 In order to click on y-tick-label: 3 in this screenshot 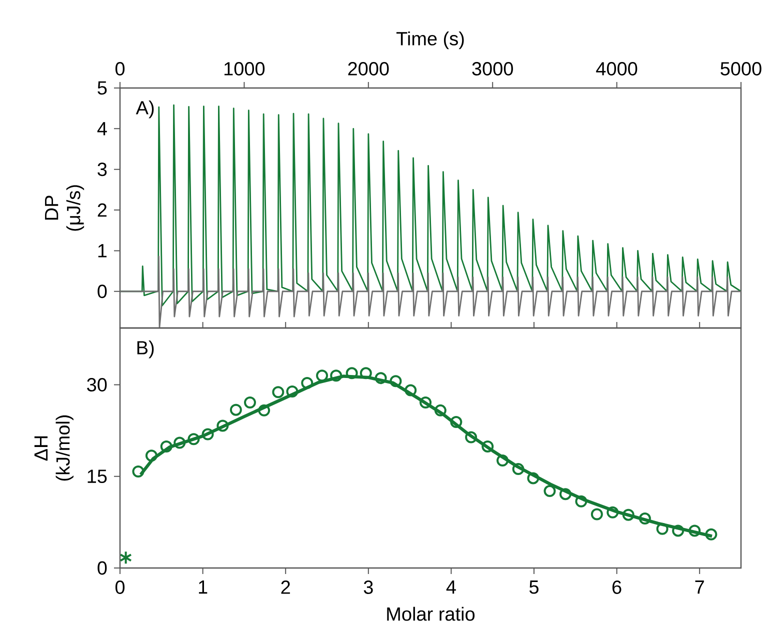, I will do `click(102, 169)`.